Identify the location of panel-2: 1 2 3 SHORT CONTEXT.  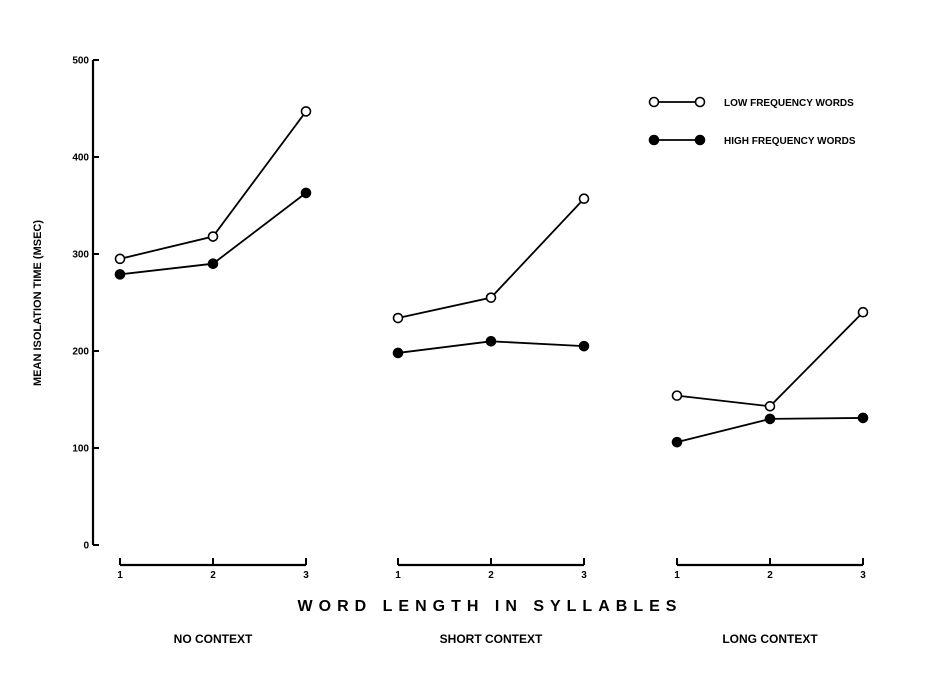
(491, 419).